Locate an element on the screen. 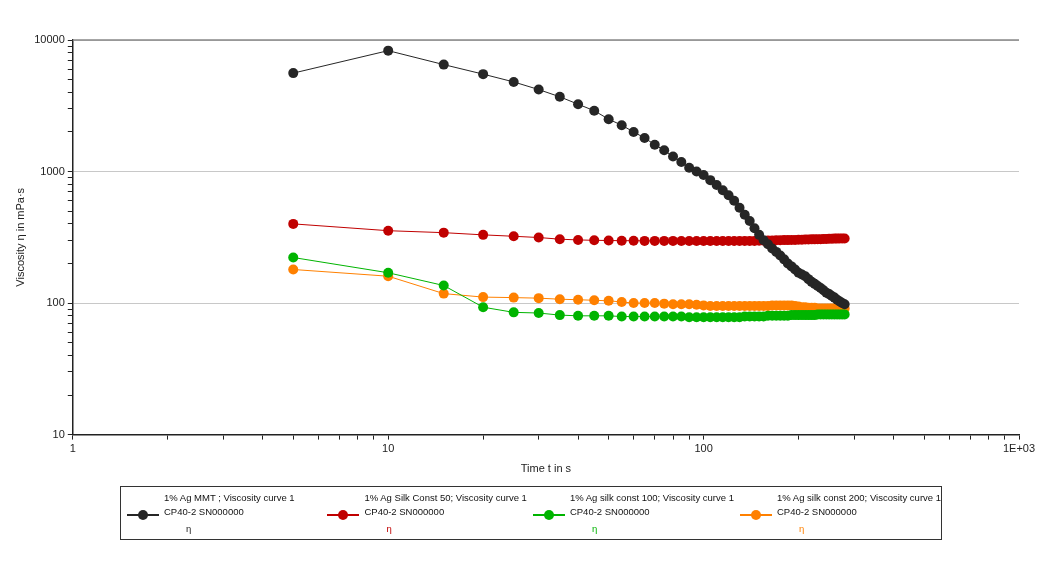 This screenshot has height=574, width=1057. legend-label: 1% Ag Silk Const 50; Viscosity curve 1 CP40-2 SN000000 η is located at coordinates (445, 513).